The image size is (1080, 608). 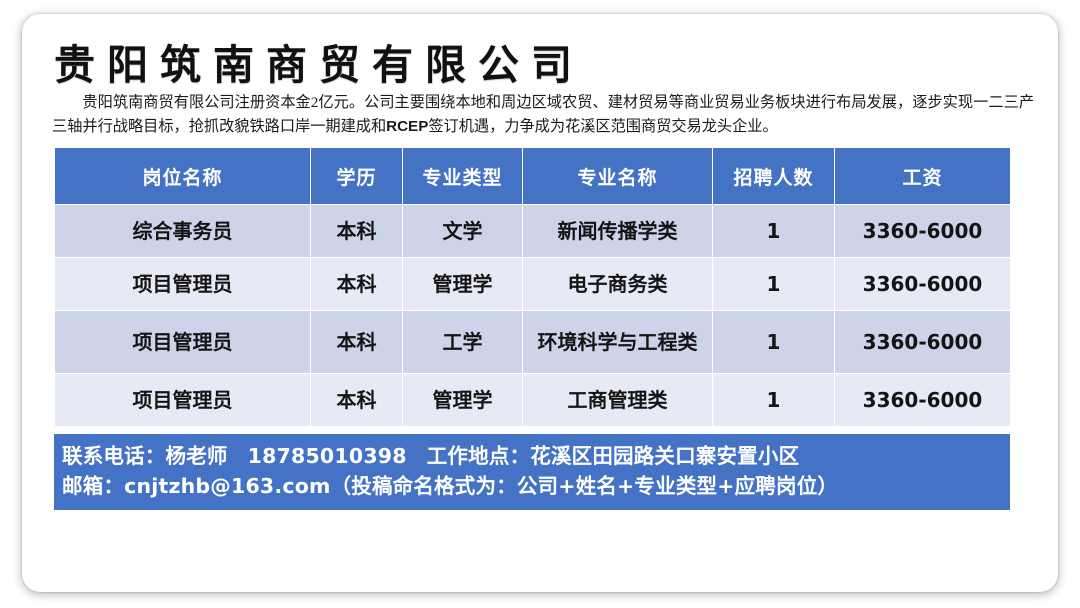 I want to click on column-header-headcount: 招聘人数, so click(x=773, y=176).